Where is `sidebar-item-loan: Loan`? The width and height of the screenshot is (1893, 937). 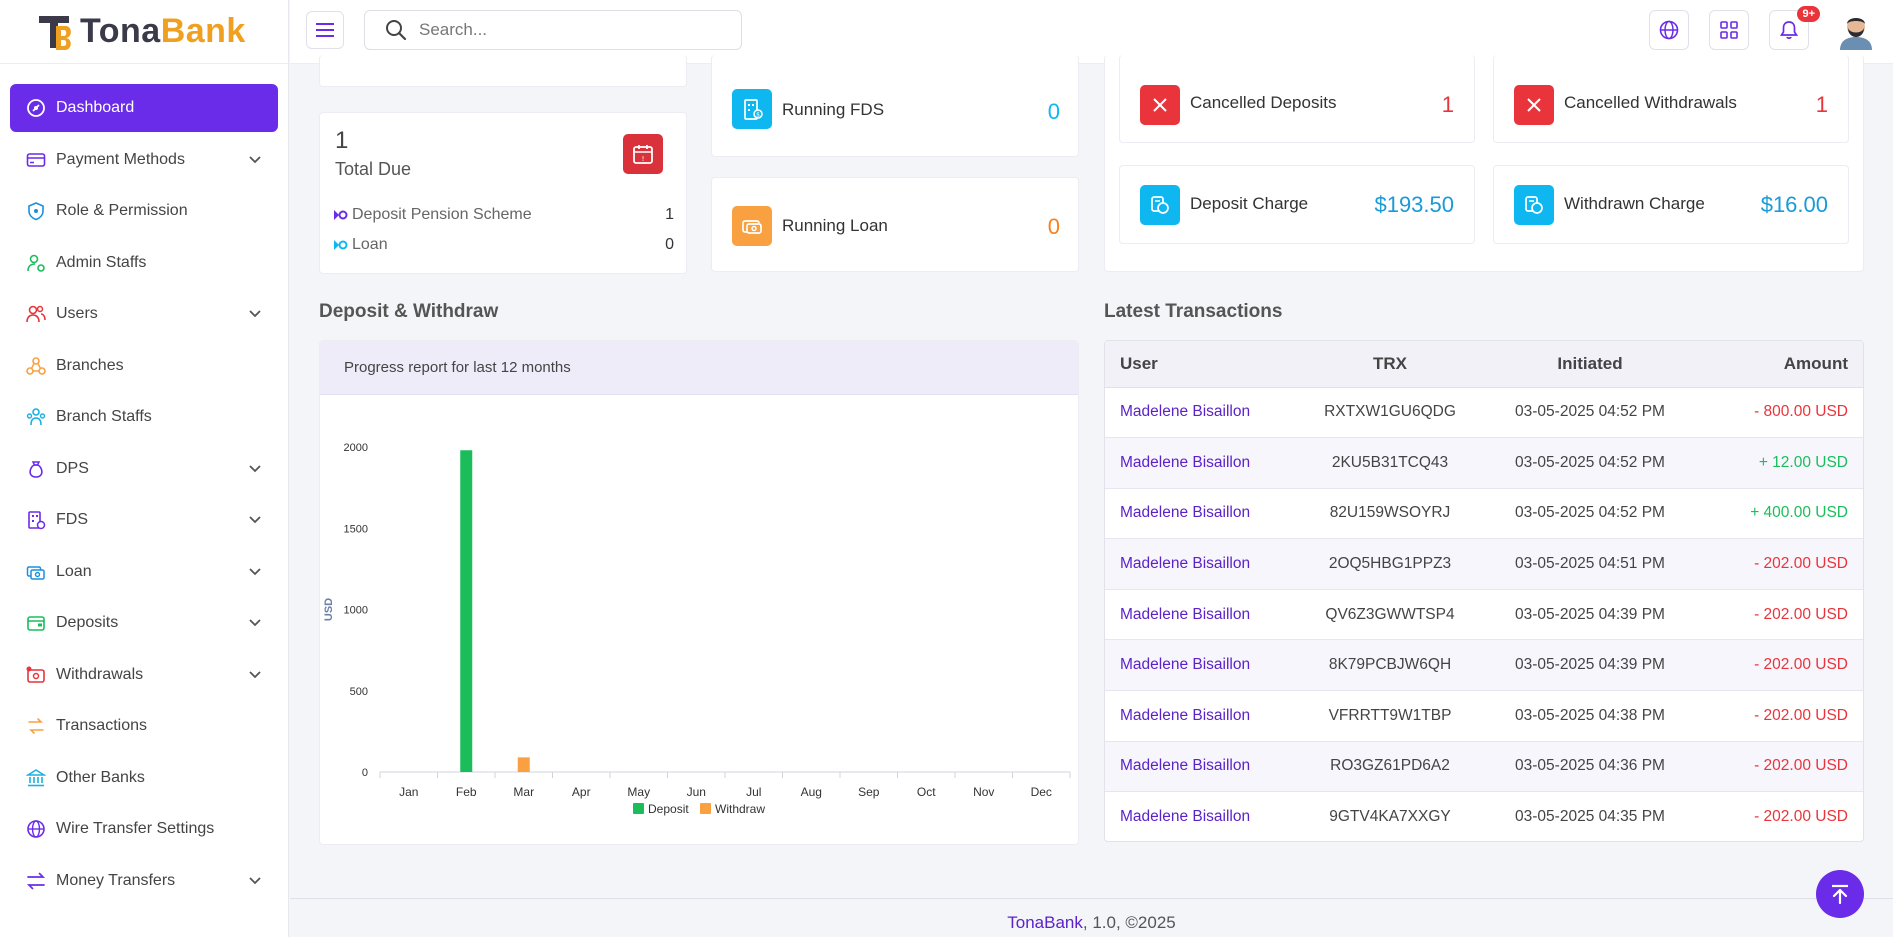
sidebar-item-loan: Loan is located at coordinates (144, 572).